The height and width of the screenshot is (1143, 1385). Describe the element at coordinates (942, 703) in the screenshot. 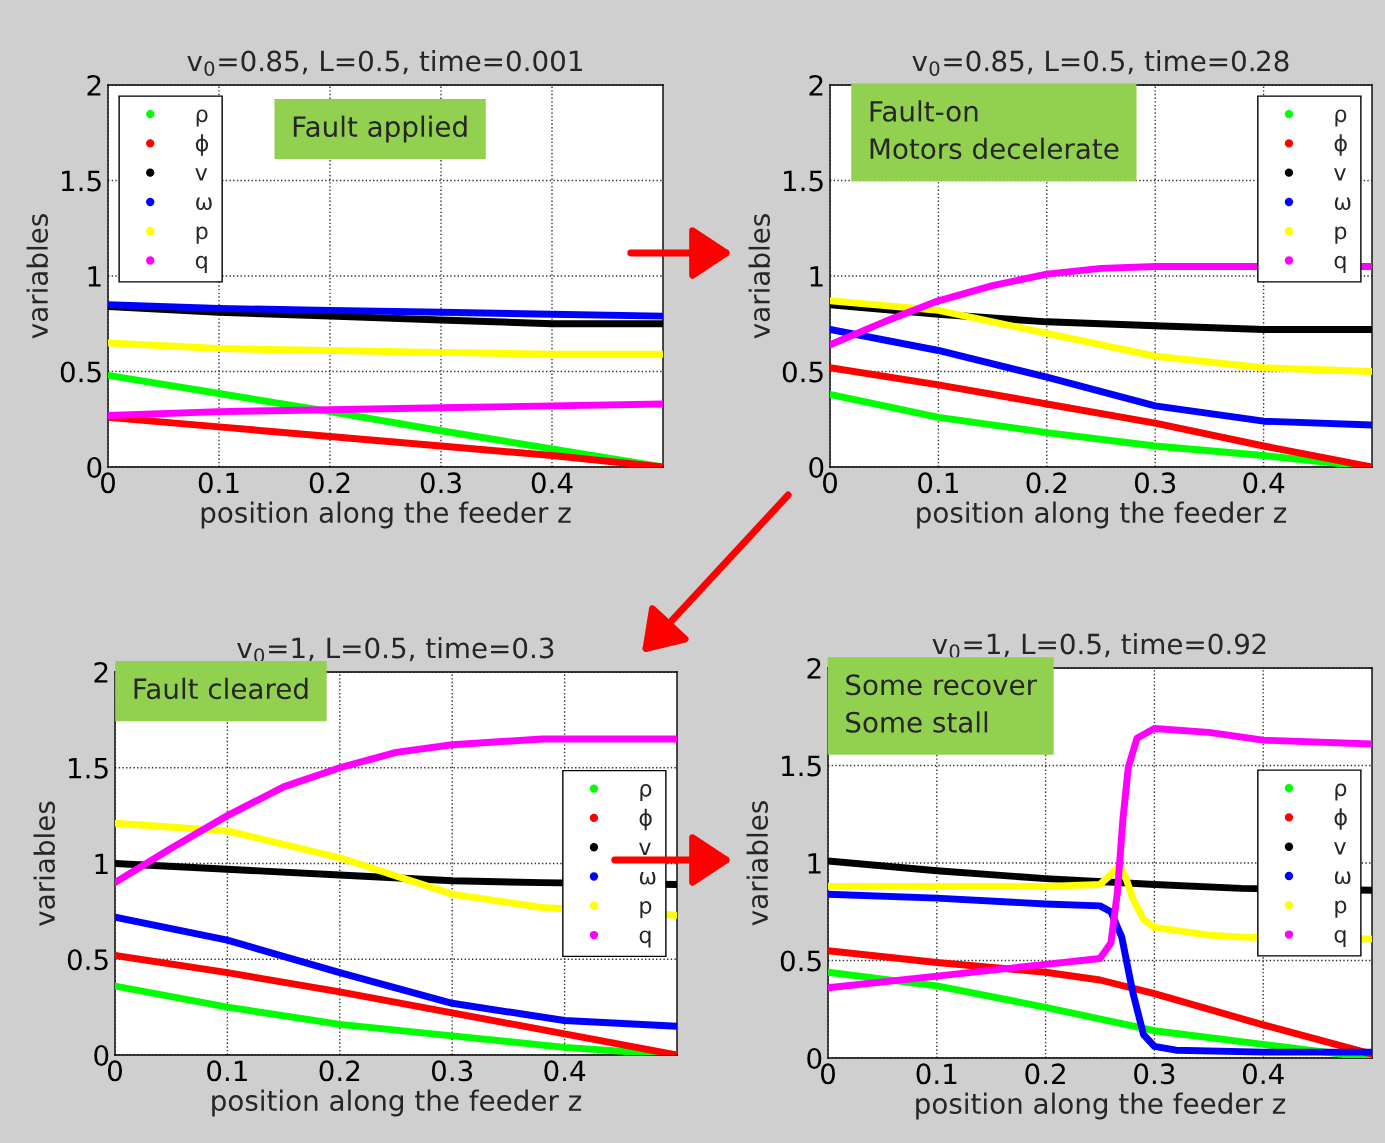

I see `annotation: Some recover Some stall` at that location.